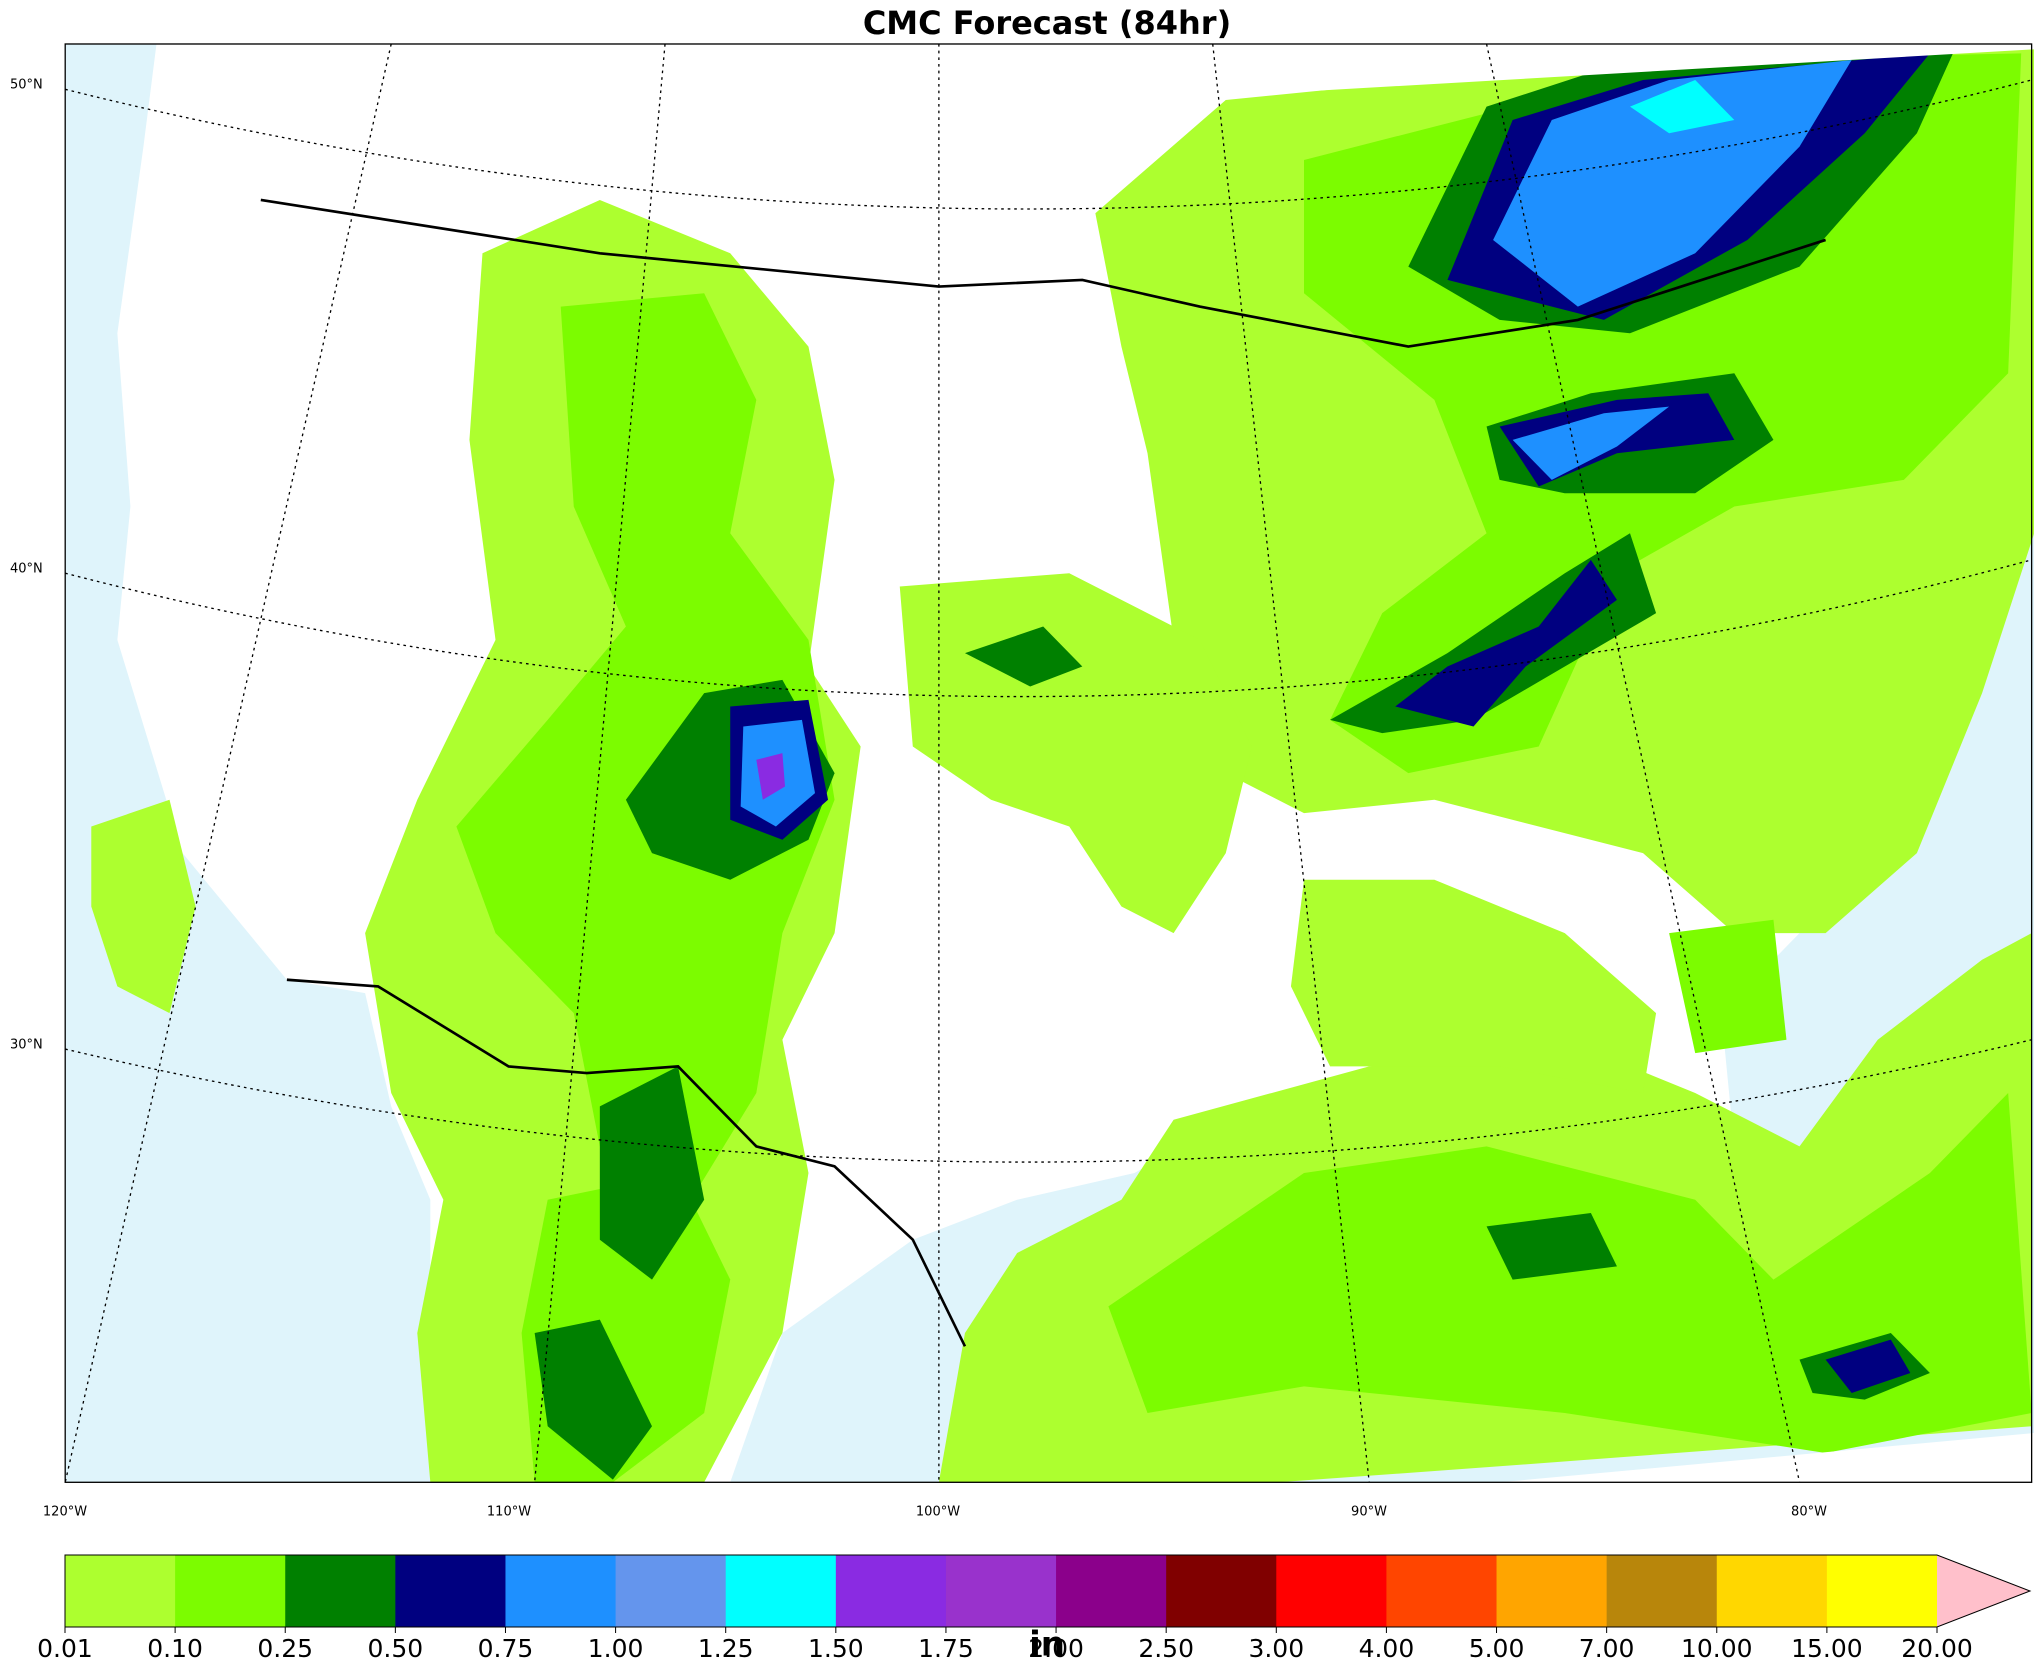 Image resolution: width=2034 pixels, height=1666 pixels. I want to click on lat-label: 50°N, so click(26, 85).